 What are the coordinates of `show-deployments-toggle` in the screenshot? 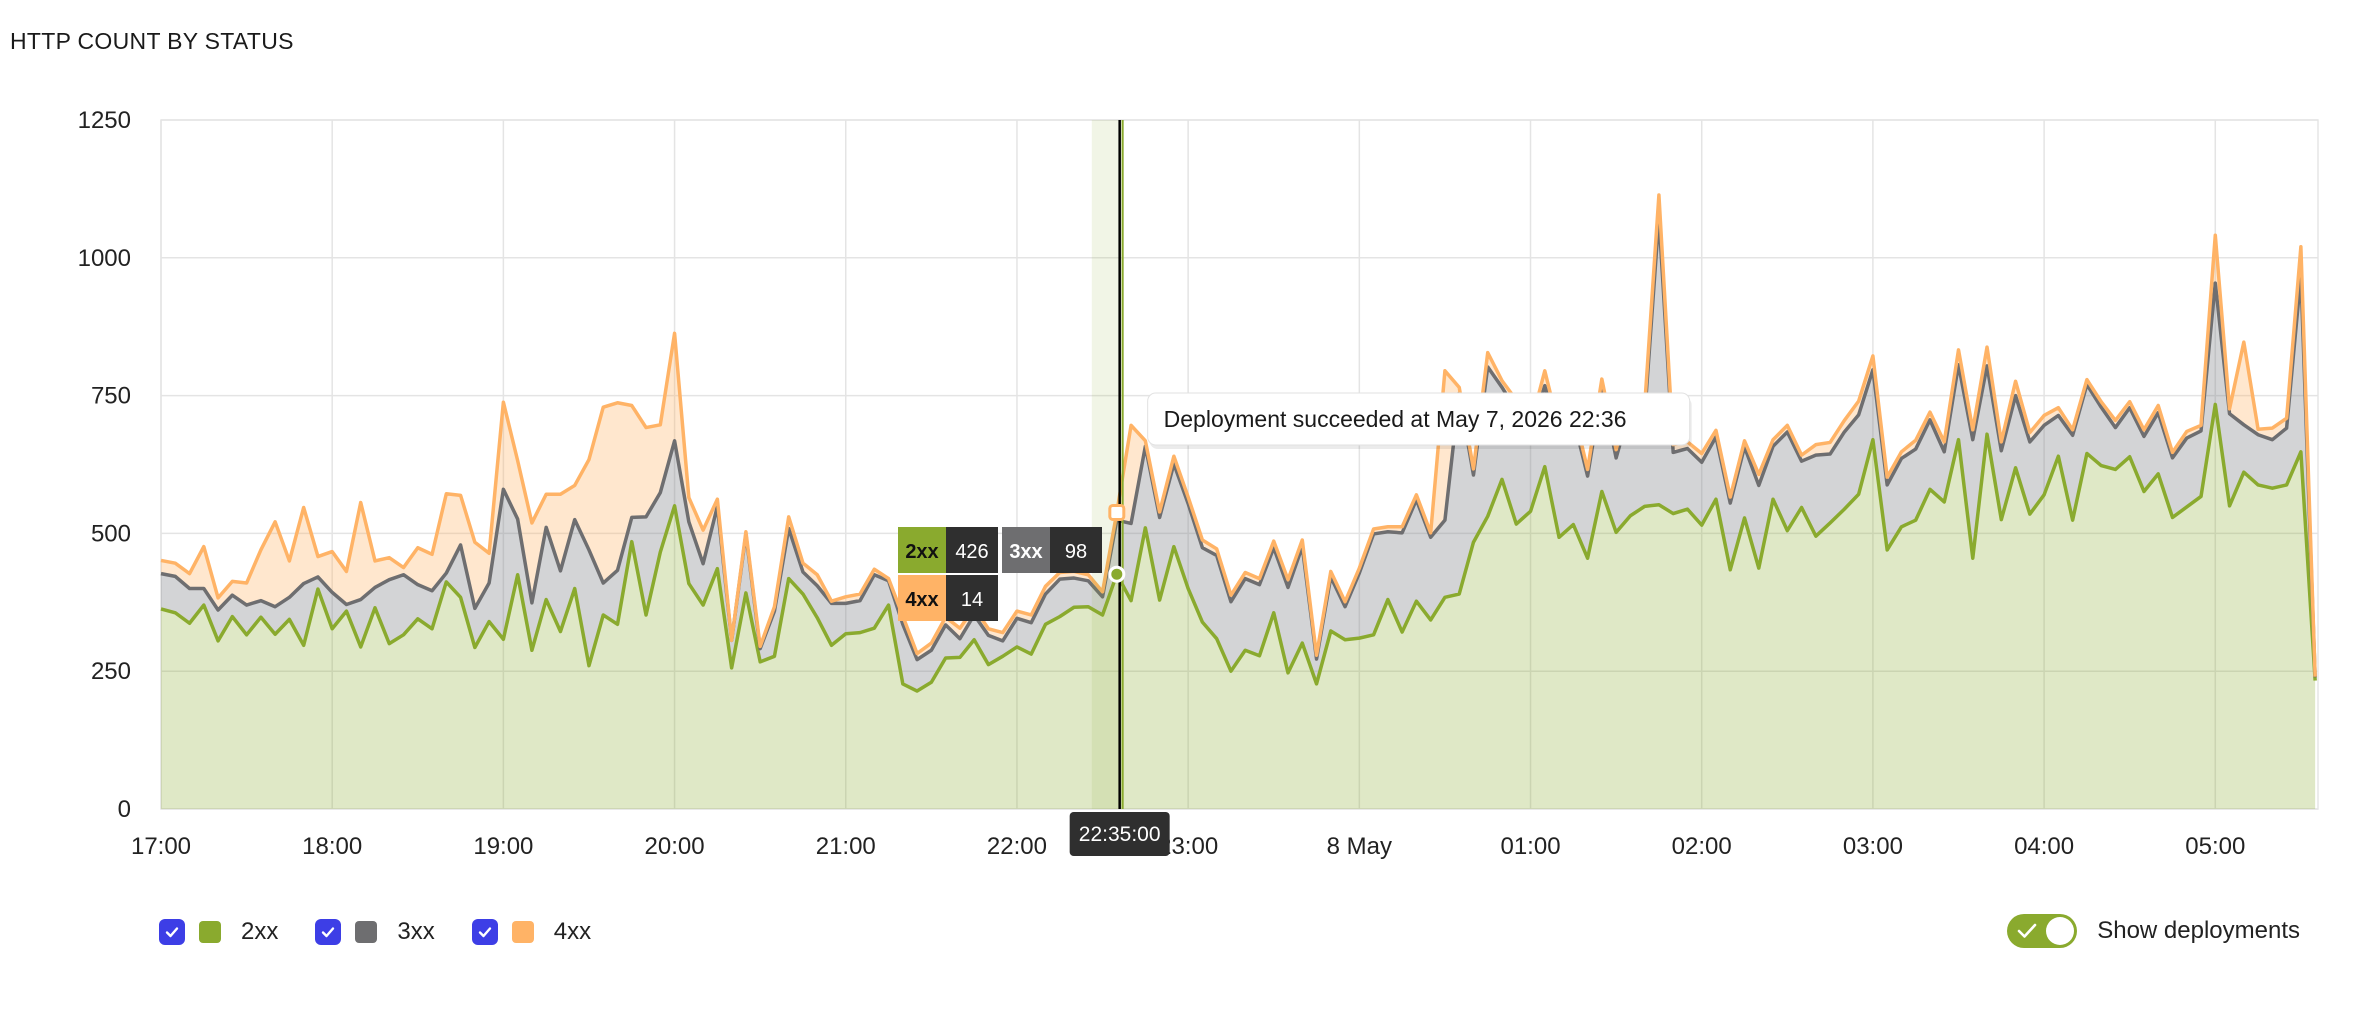 It's located at (2042, 931).